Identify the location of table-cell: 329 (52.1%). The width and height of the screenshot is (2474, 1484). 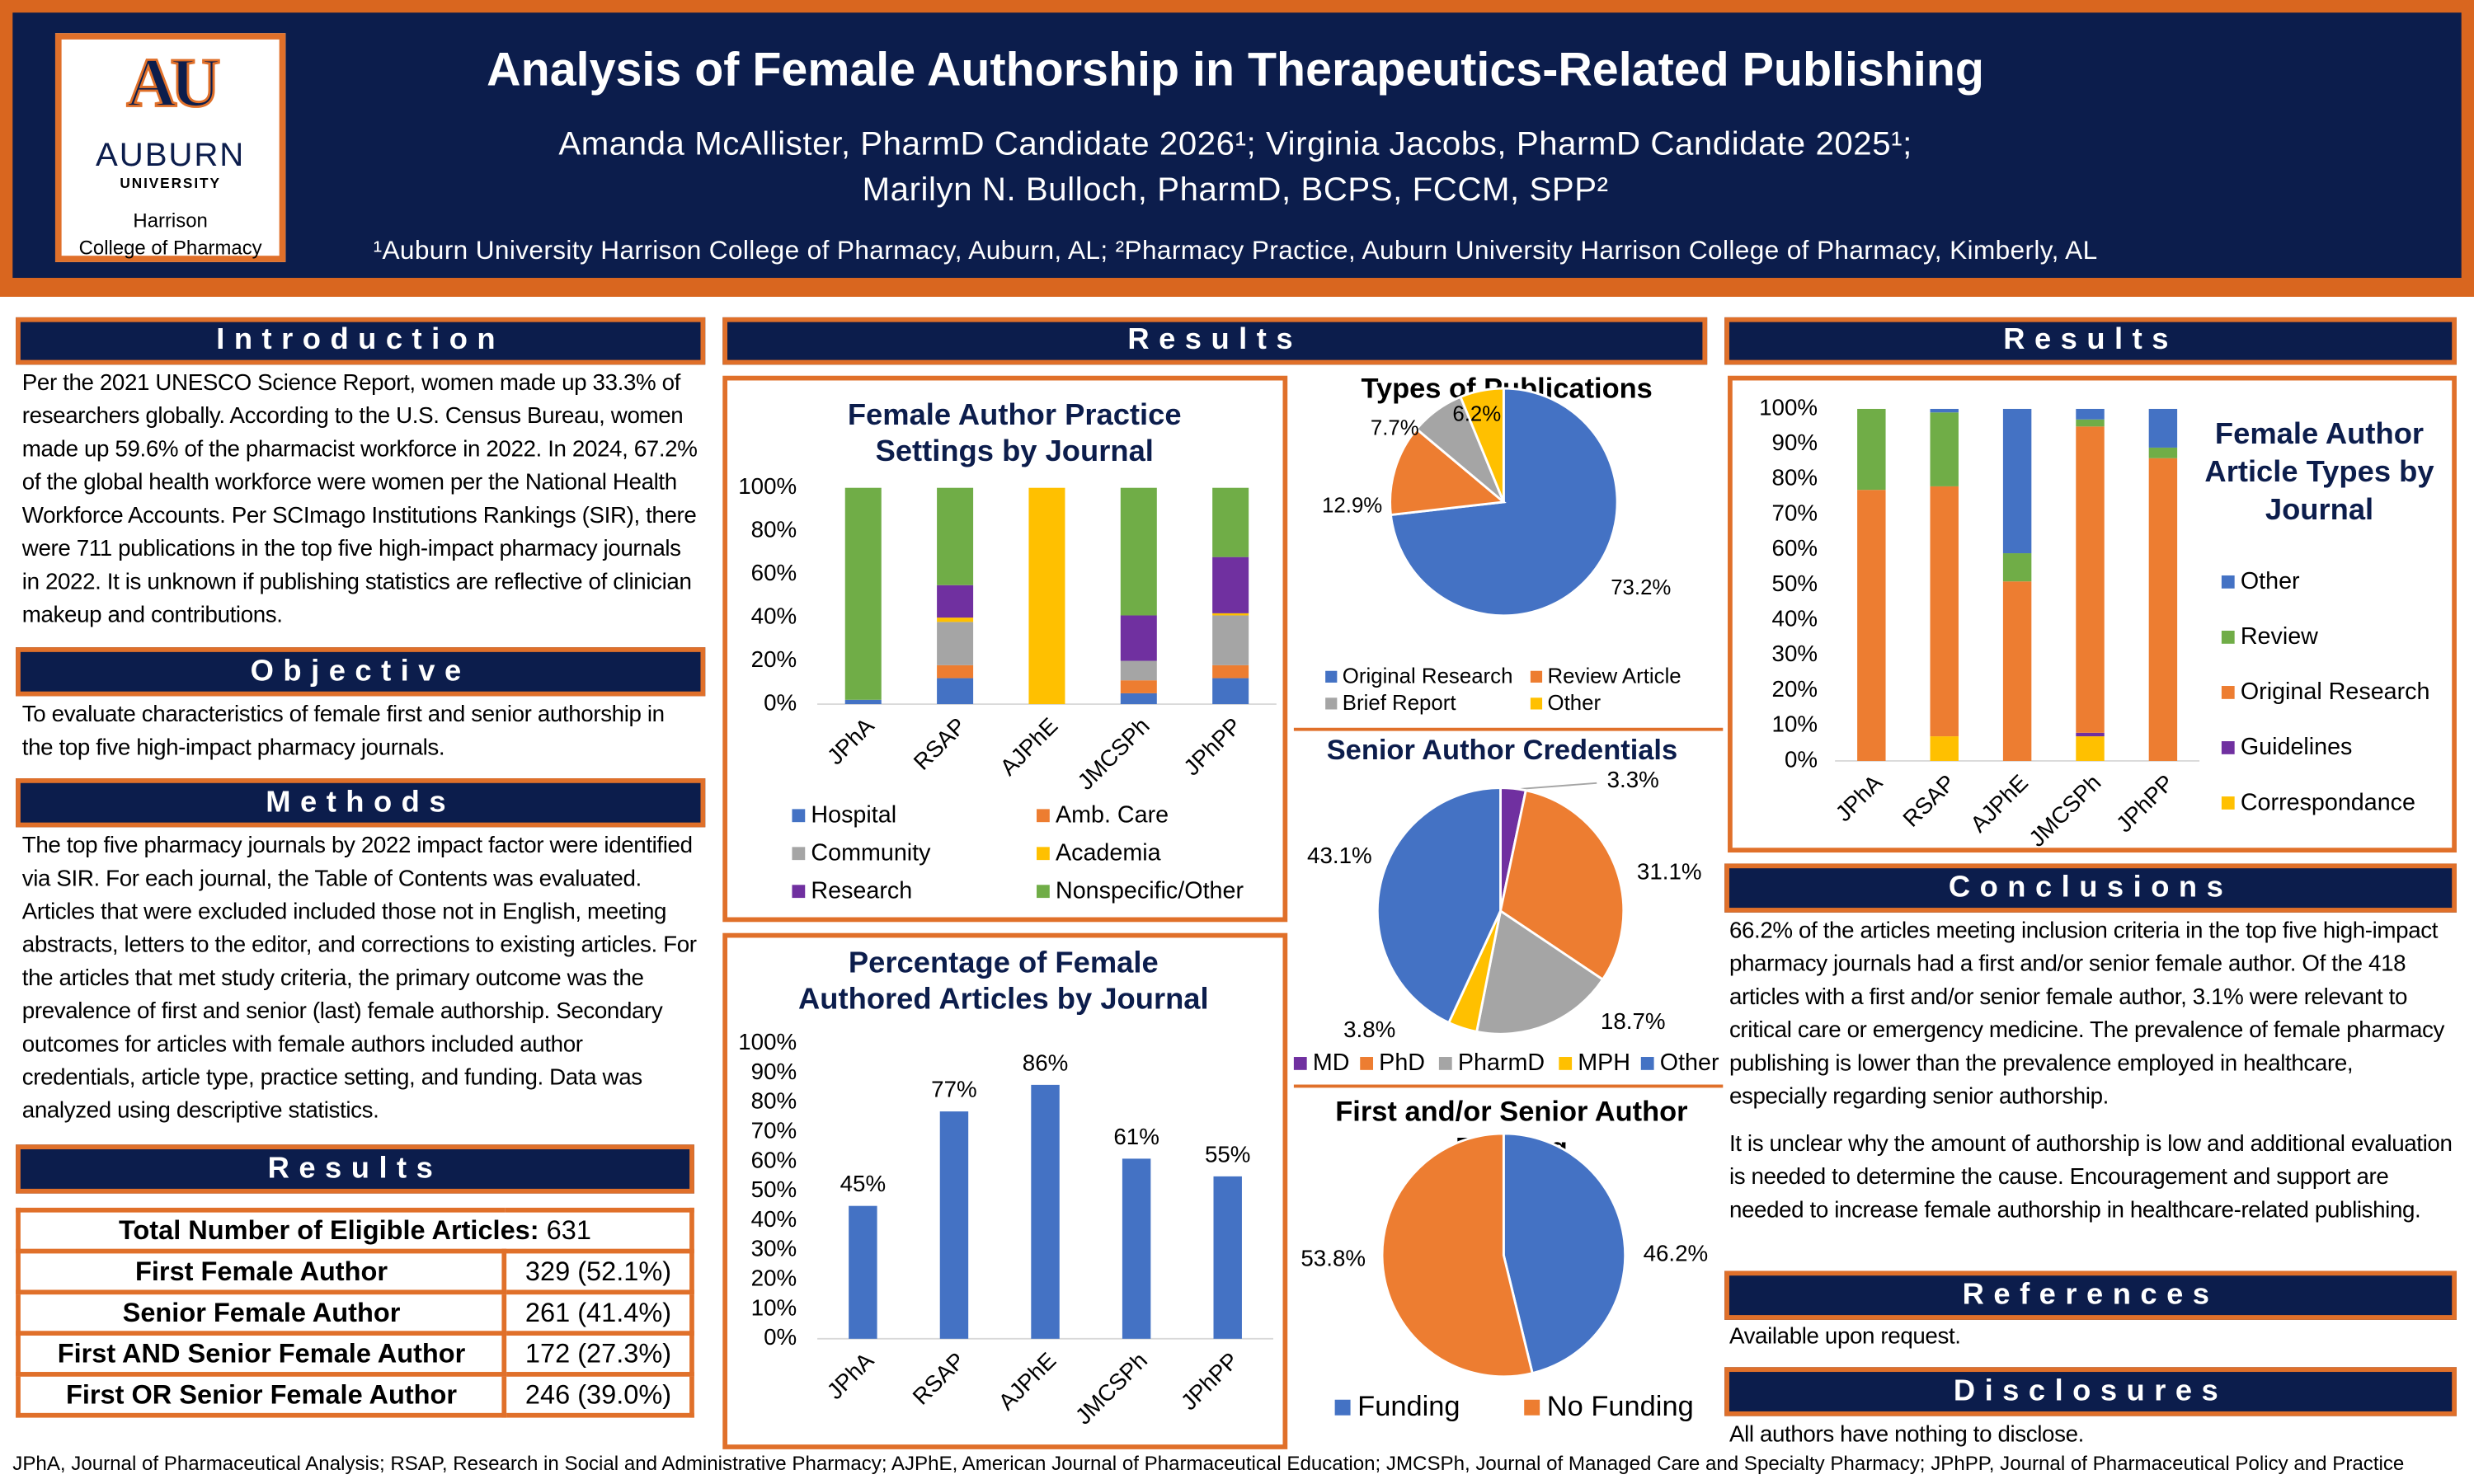
(598, 1271).